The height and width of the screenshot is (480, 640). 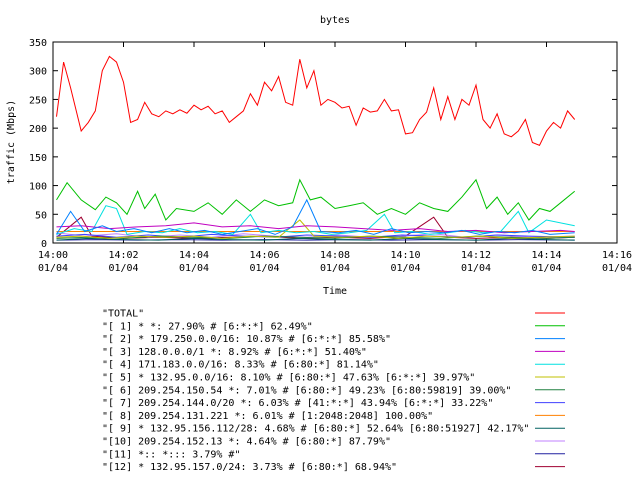 I want to click on x-tick-label-time: 14:12, so click(x=476, y=255).